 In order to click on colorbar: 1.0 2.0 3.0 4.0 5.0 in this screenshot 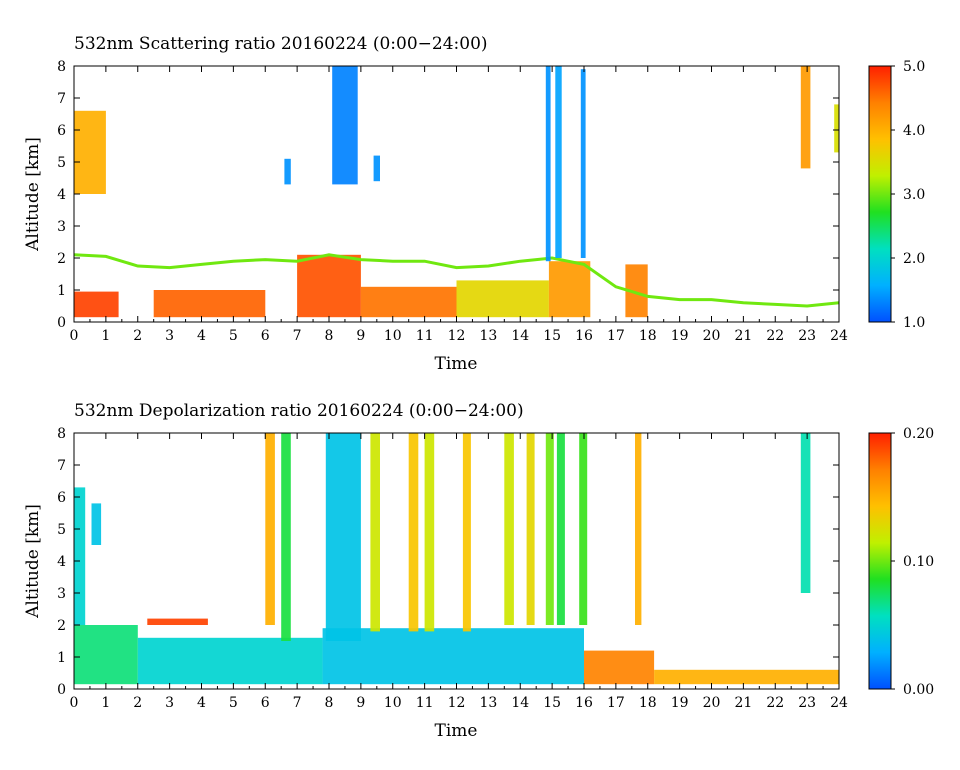, I will do `click(896, 195)`.